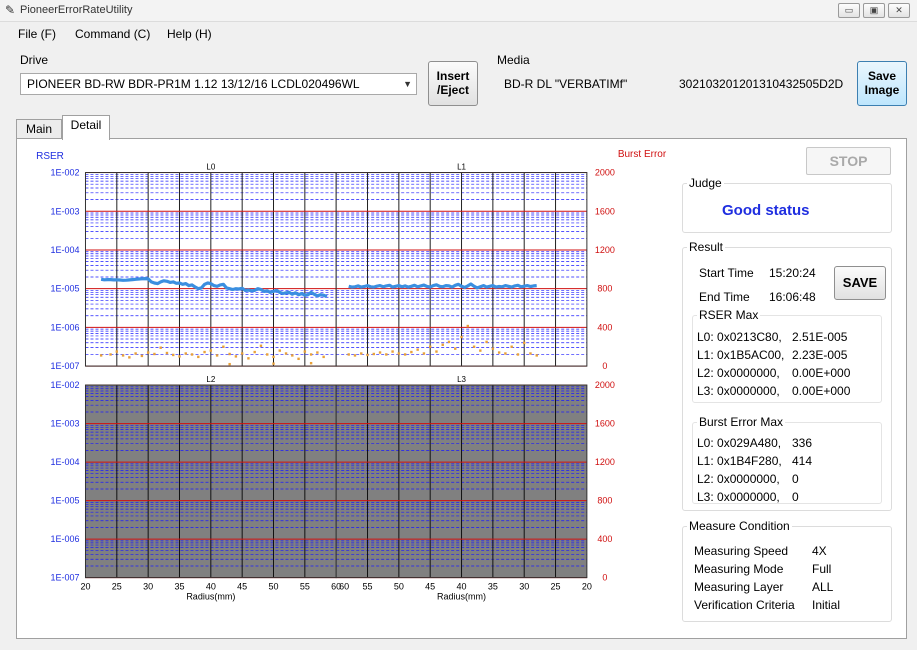  I want to click on burst-max-l3-addr: L3: 0x0000000,, so click(738, 497).